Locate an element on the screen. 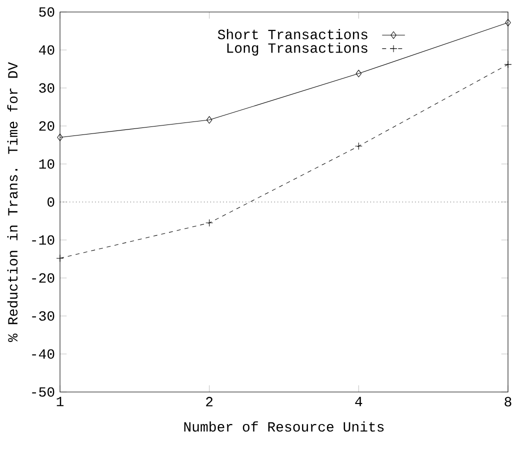 The image size is (521, 460). legend-label: Short Transactions is located at coordinates (293, 34).